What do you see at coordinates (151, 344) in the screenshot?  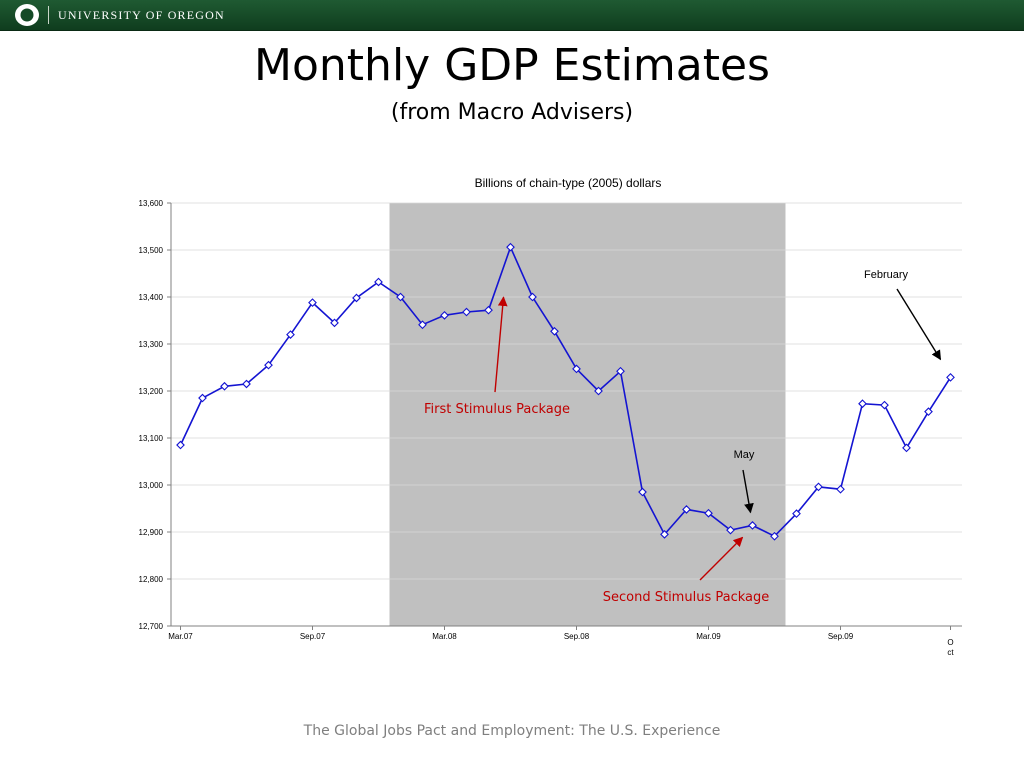 I see `y-tick-label: 13,300` at bounding box center [151, 344].